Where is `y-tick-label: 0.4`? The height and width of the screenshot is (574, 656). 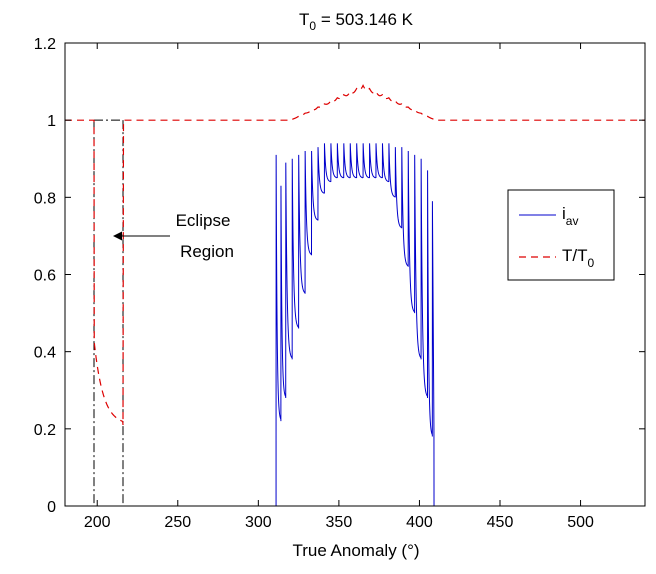 y-tick-label: 0.4 is located at coordinates (45, 353).